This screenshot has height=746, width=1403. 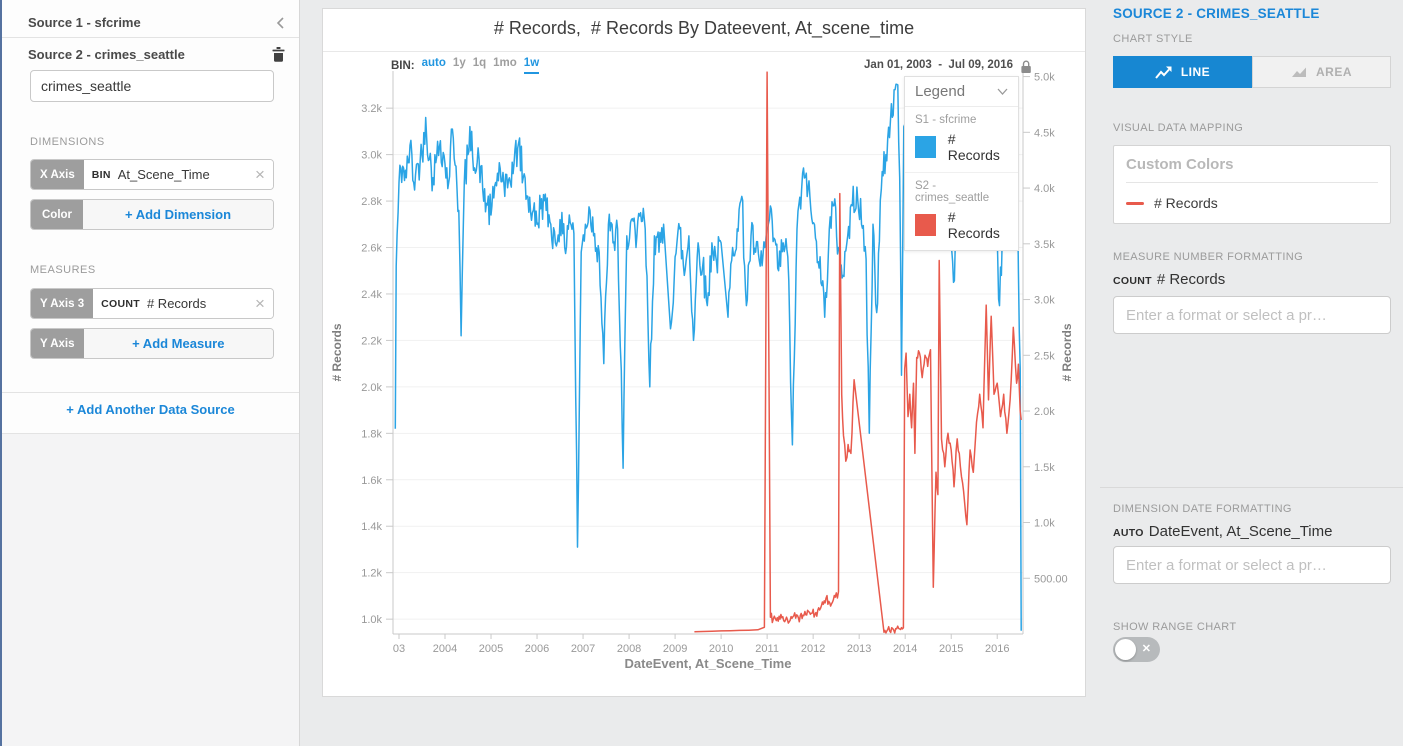 What do you see at coordinates (371, 202) in the screenshot?
I see `svg-text: 2.8k` at bounding box center [371, 202].